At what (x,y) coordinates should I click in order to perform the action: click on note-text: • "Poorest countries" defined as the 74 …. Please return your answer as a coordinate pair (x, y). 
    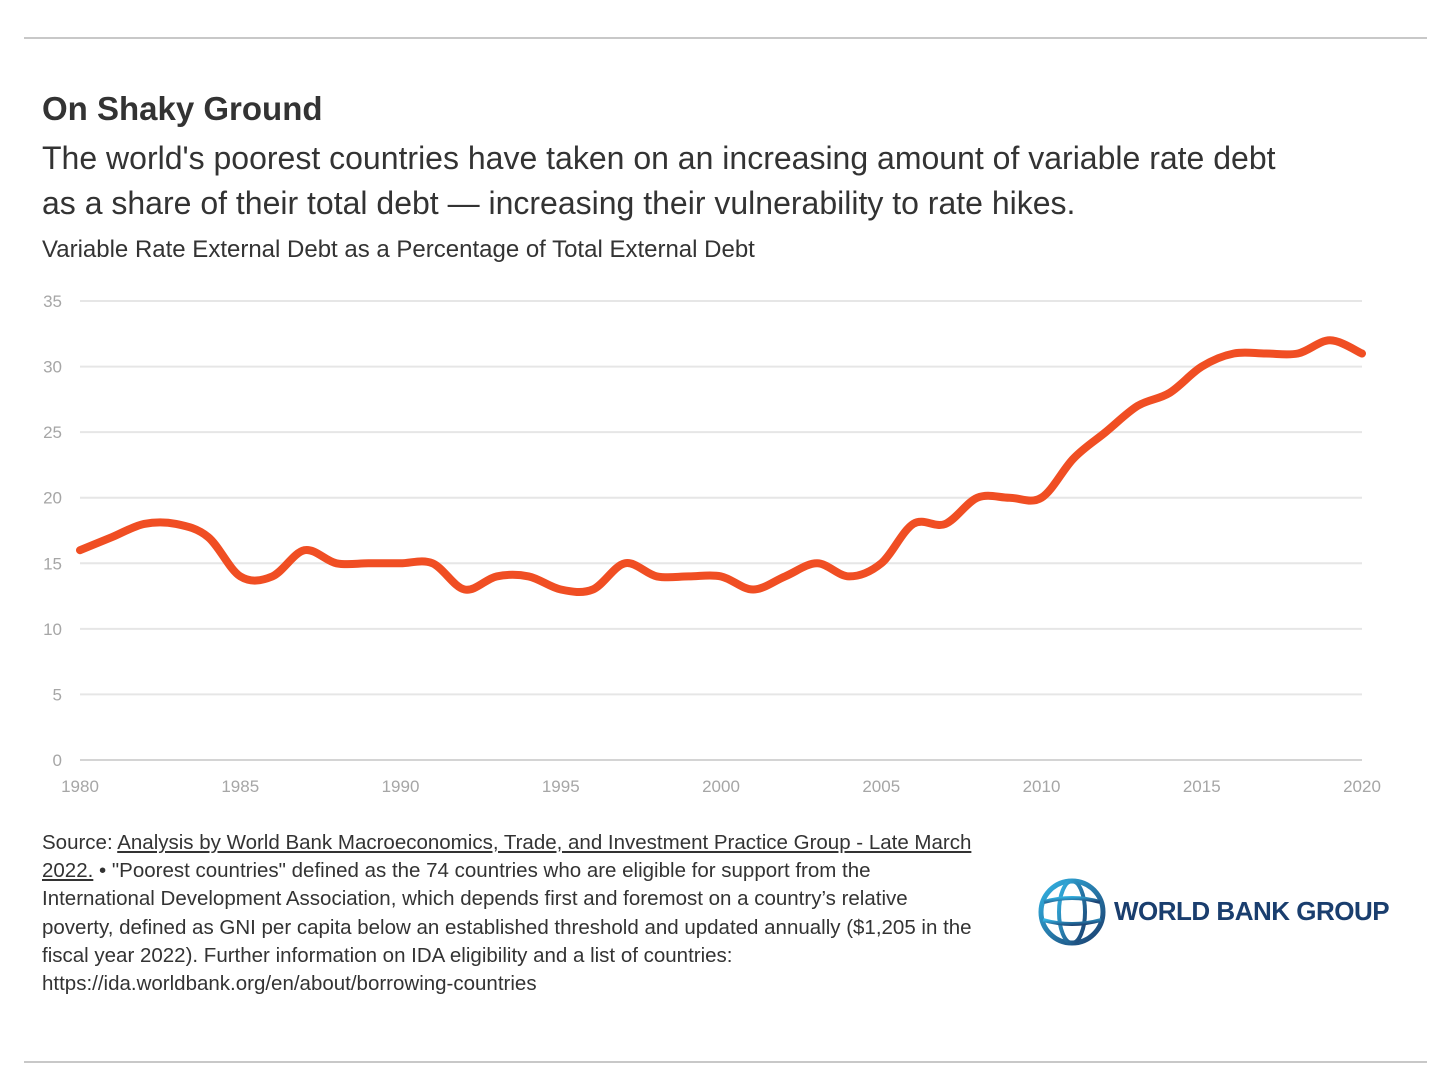
    Looking at the image, I should click on (482, 871).